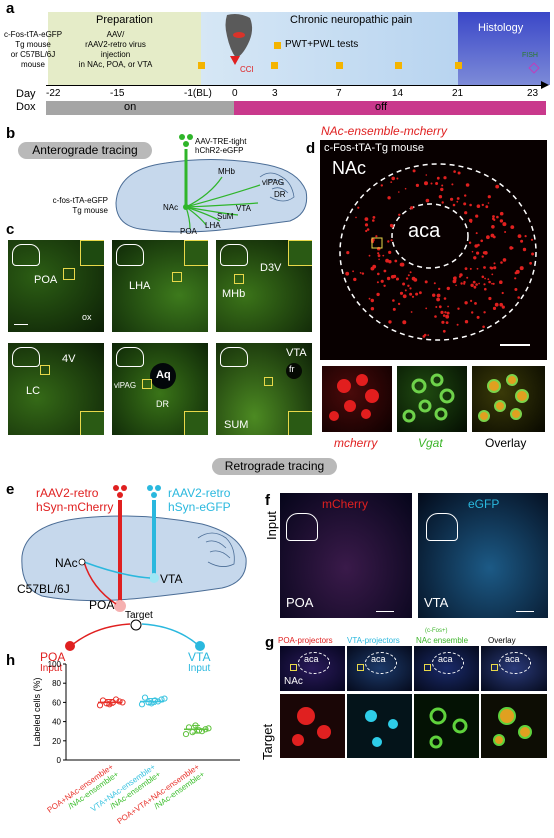 This screenshot has width=554, height=838. What do you see at coordinates (124, 48) in the screenshot?
I see `prep-box` at bounding box center [124, 48].